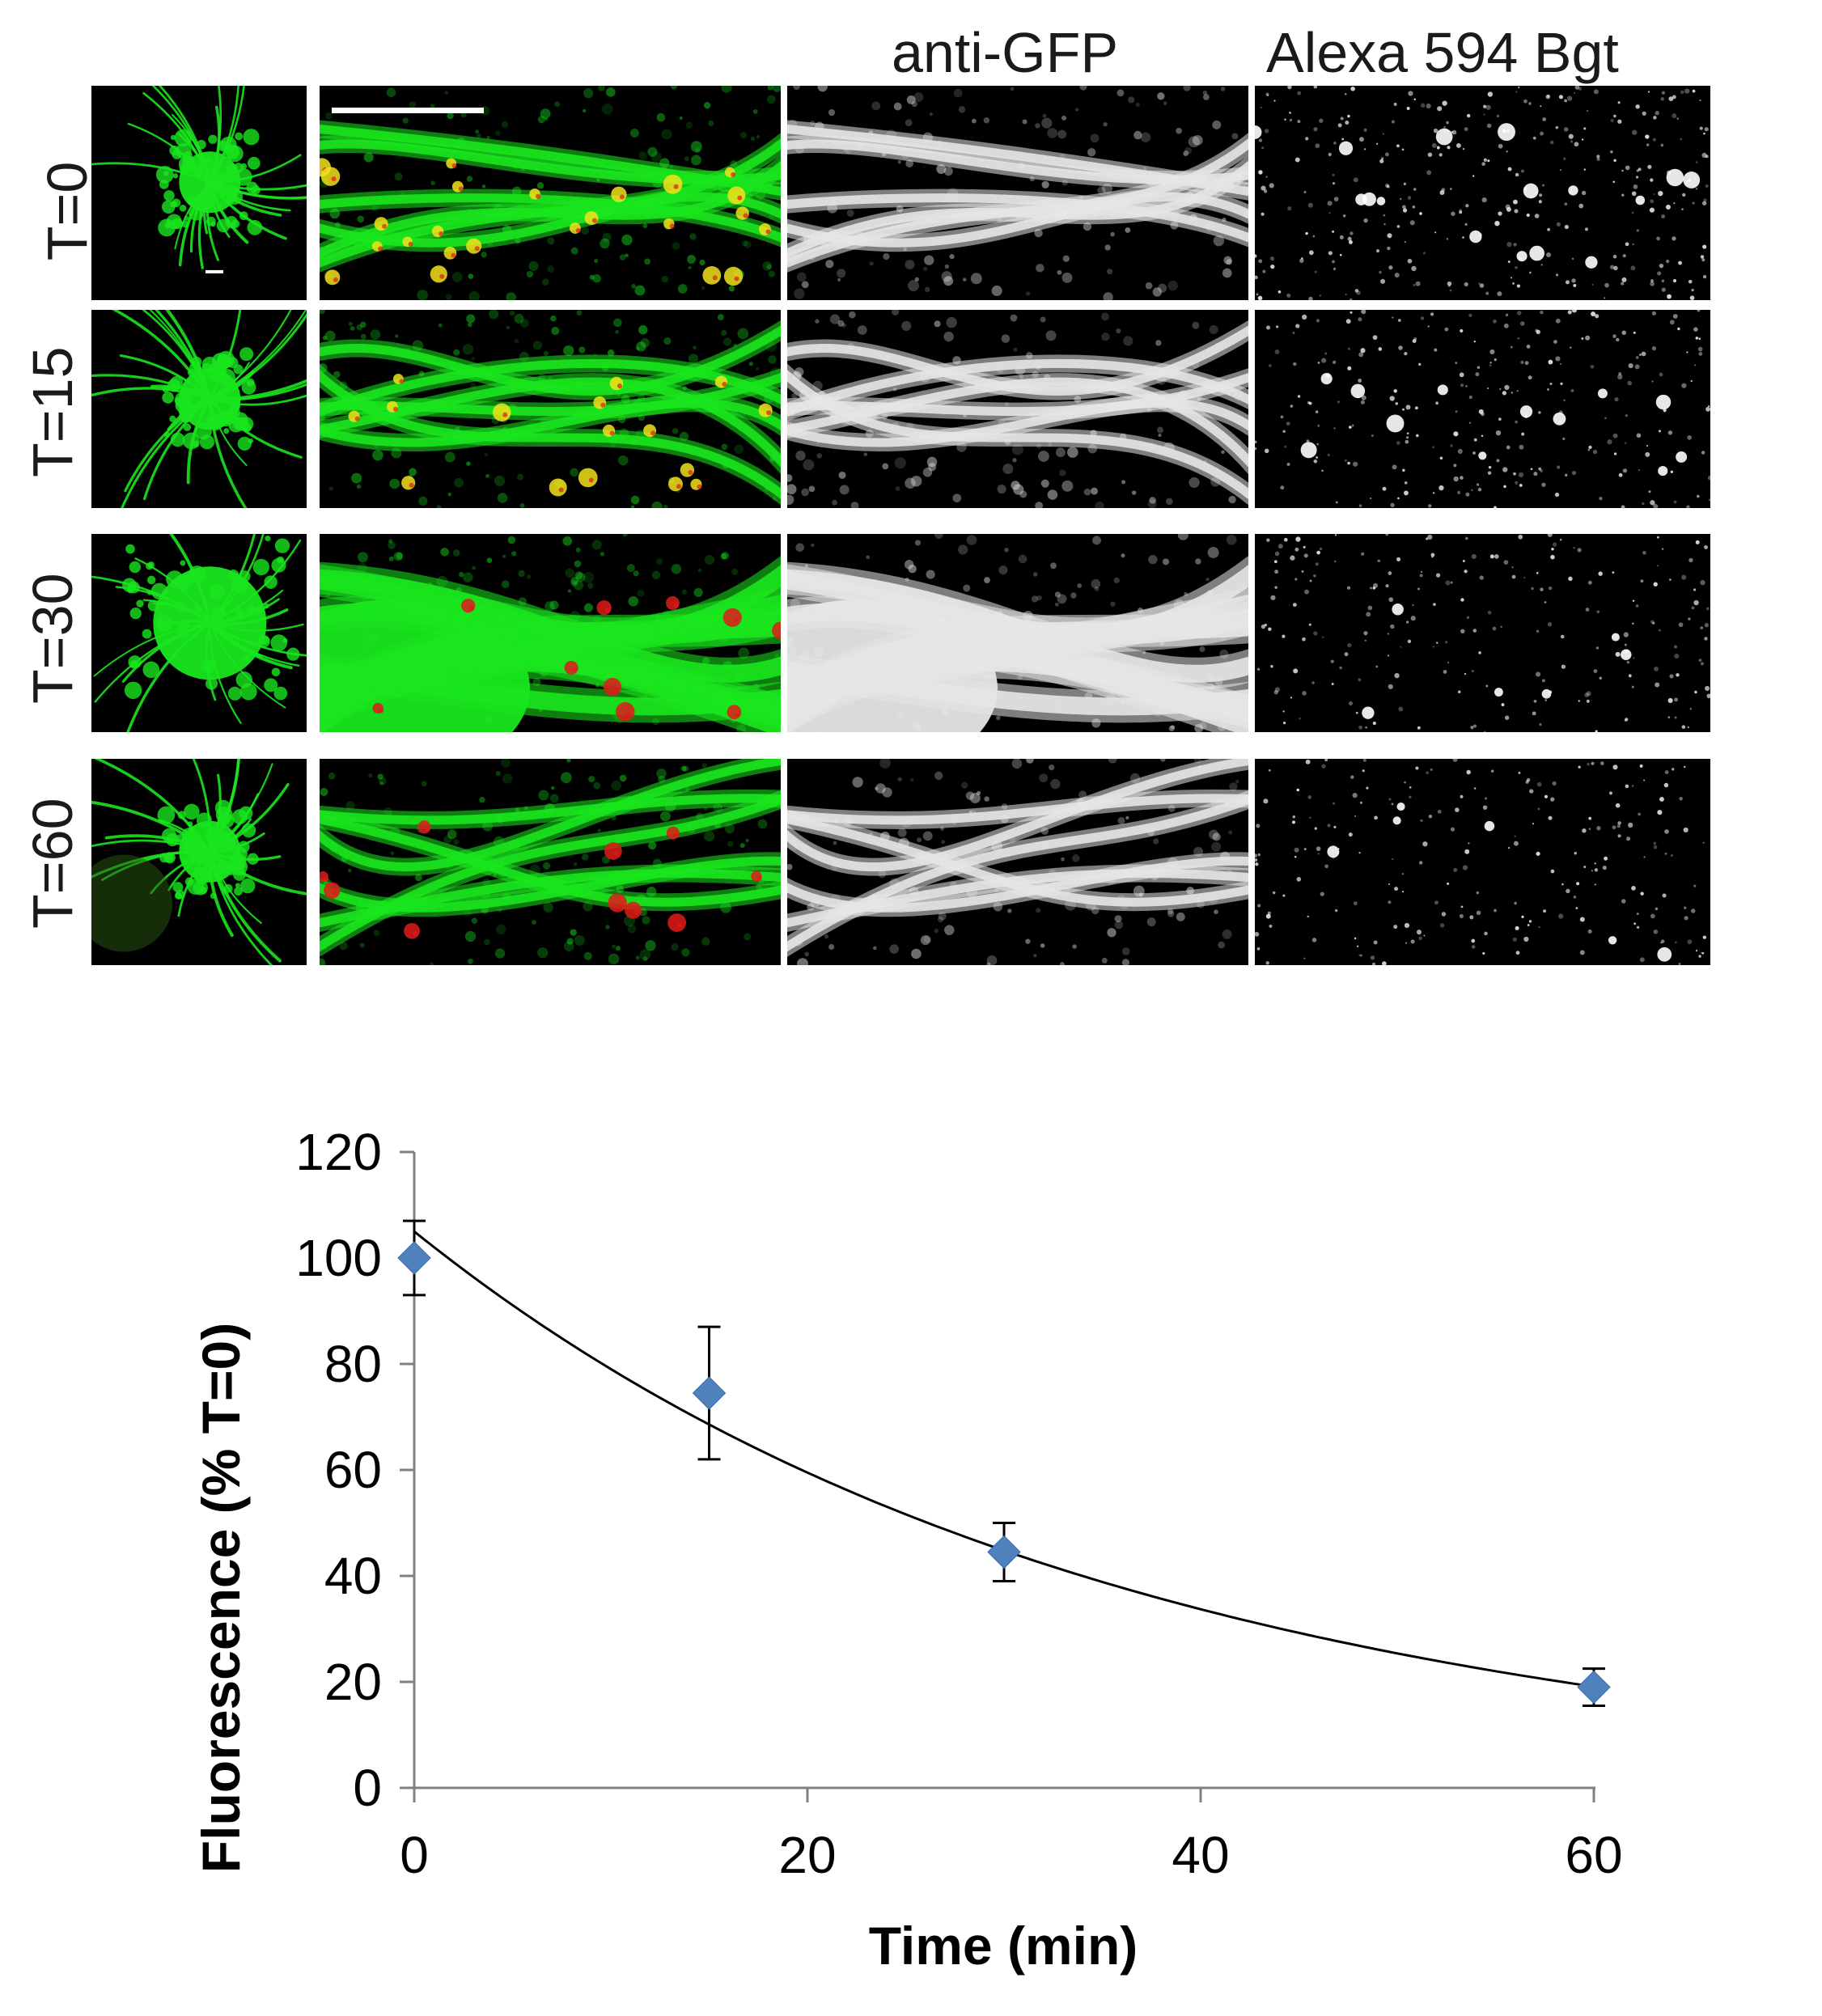  I want to click on y-tick-label: 40, so click(353, 1576).